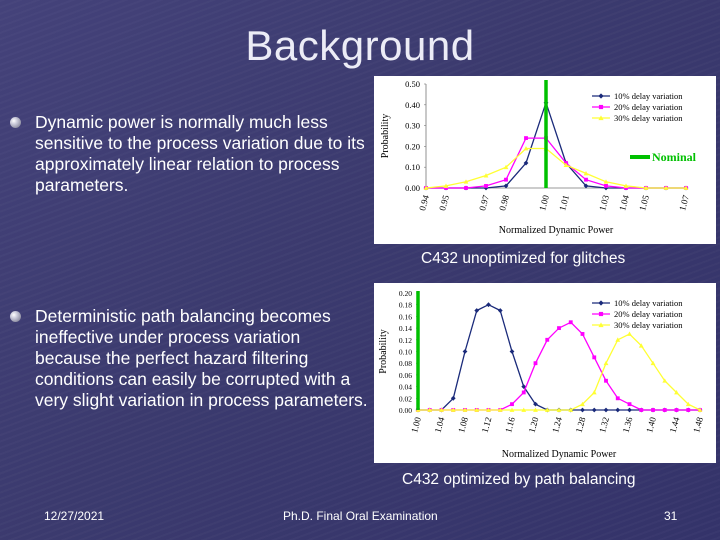 The height and width of the screenshot is (540, 720). I want to click on bullet-icon, so click(15, 316).